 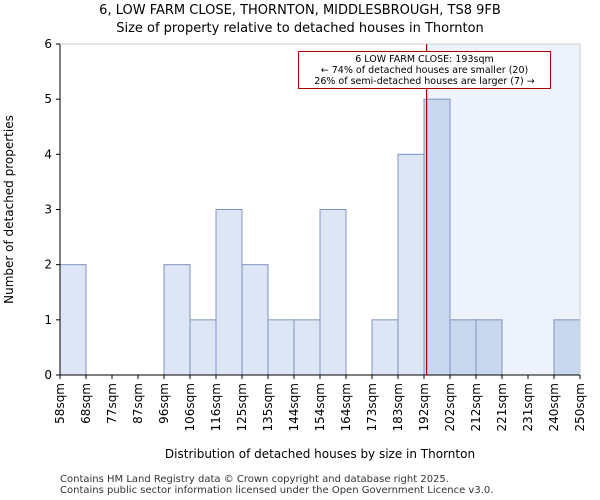 I want to click on annotation-line-1: 6 LOW FARM CLOSE: 193sqm, so click(x=424, y=59).